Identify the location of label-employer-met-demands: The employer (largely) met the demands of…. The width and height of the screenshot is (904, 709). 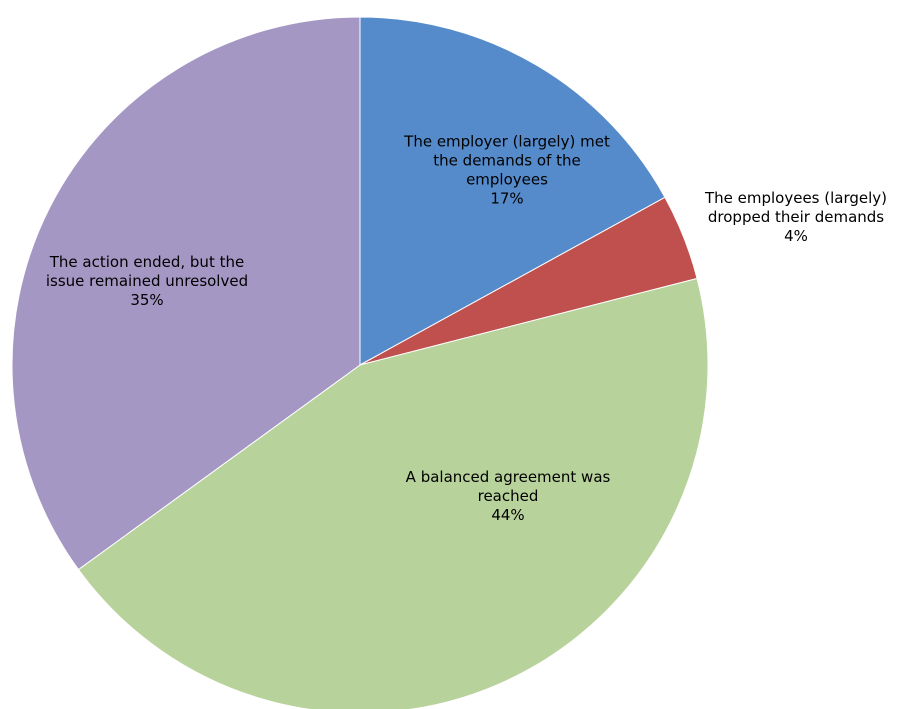
(506, 170).